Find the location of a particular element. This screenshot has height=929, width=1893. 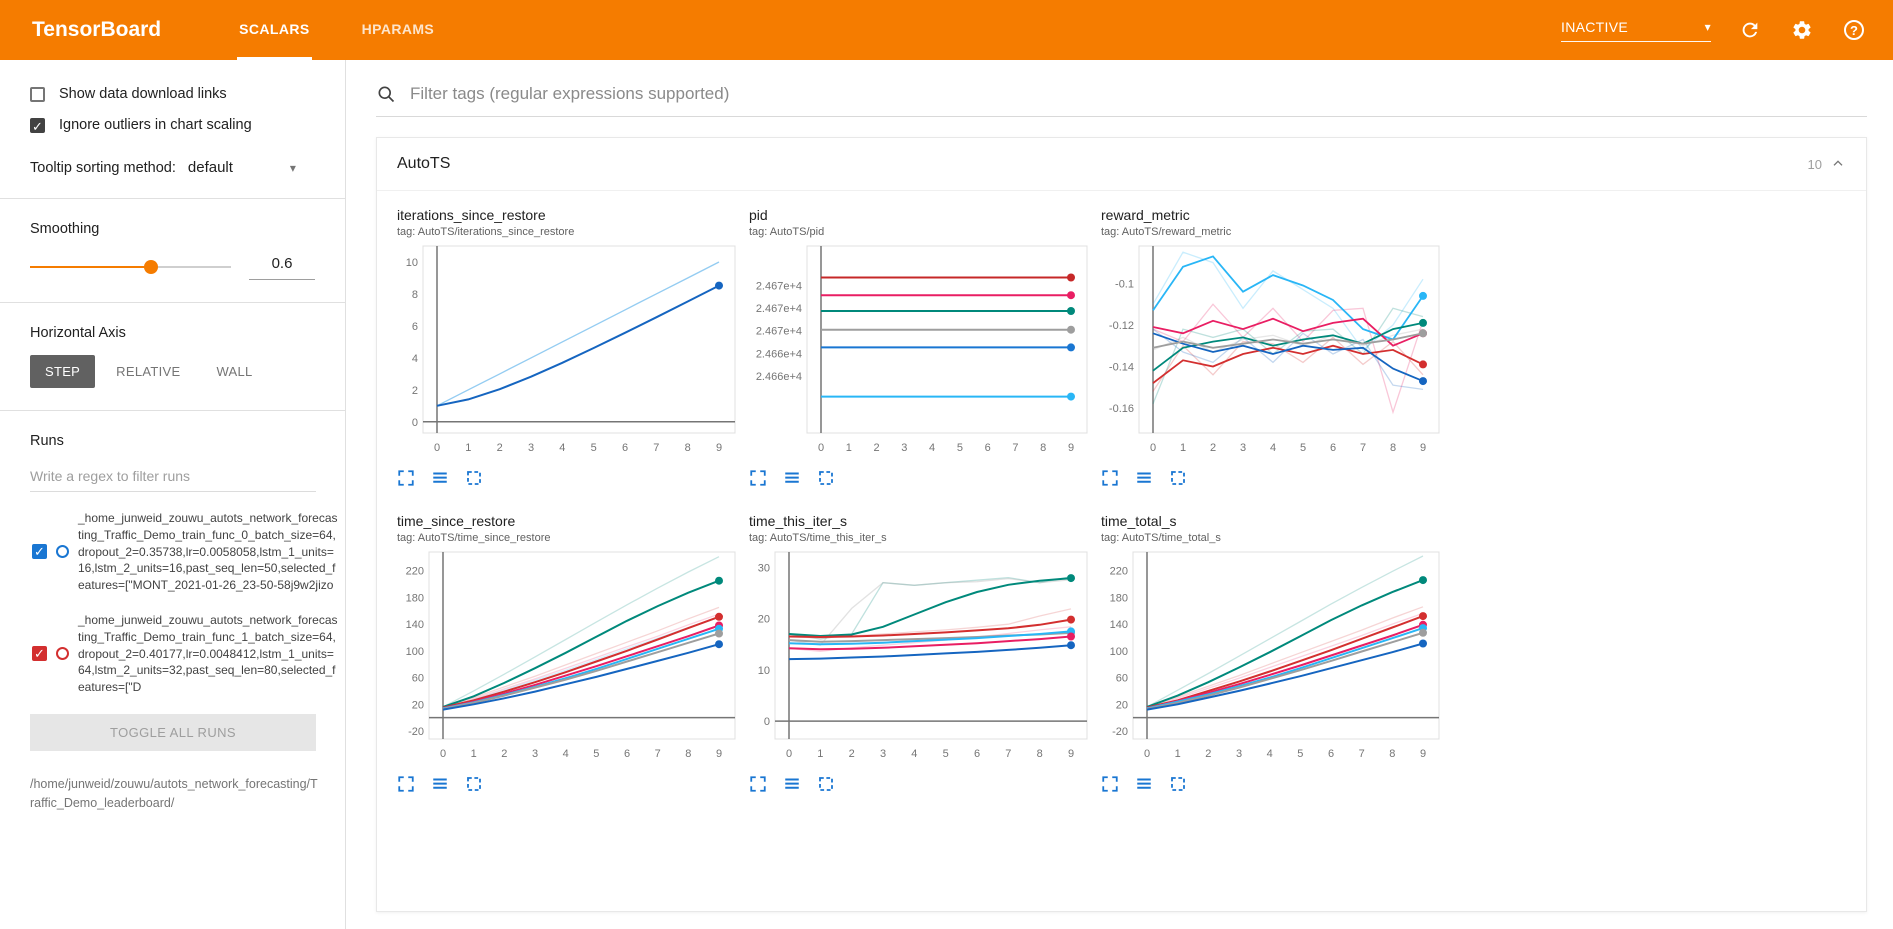

tab-hparams: HPARAMS is located at coordinates (398, 28).